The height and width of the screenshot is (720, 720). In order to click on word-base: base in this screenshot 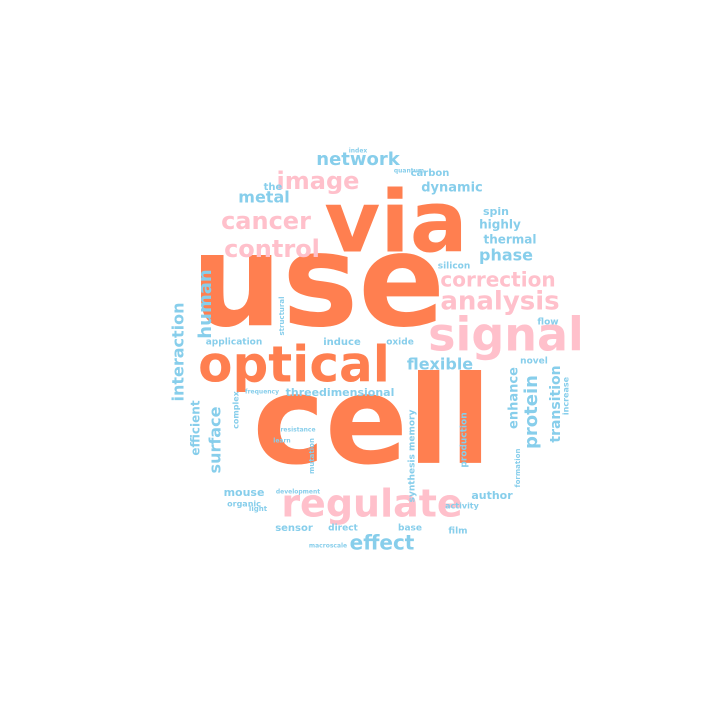, I will do `click(410, 529)`.